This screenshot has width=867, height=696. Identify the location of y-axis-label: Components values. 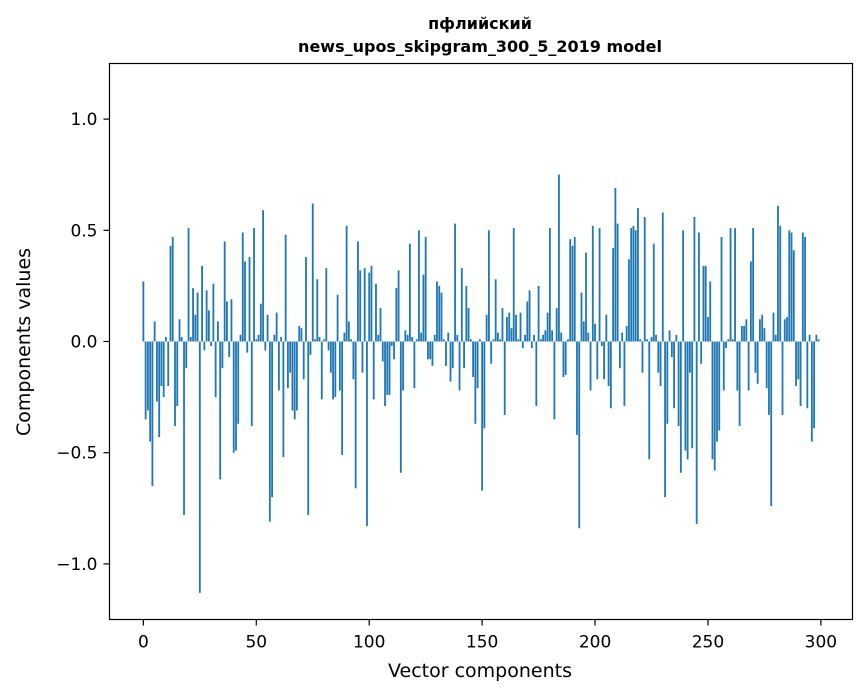
(24, 342).